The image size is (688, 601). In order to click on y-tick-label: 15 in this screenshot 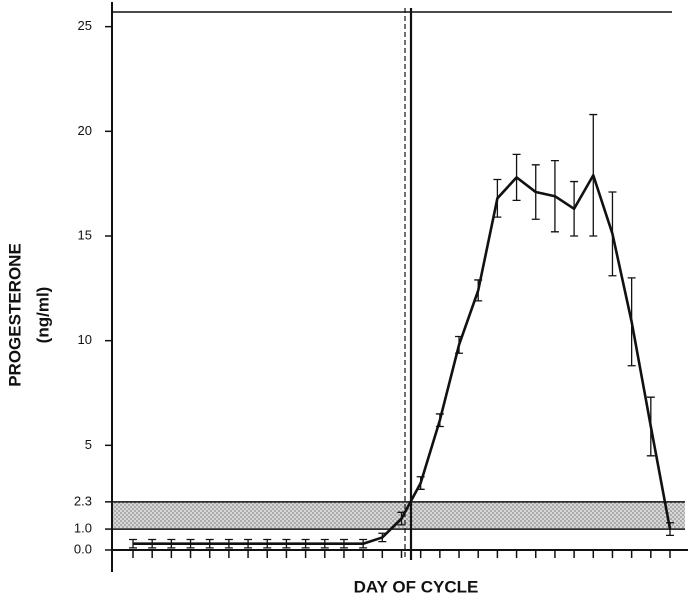, I will do `click(85, 234)`.